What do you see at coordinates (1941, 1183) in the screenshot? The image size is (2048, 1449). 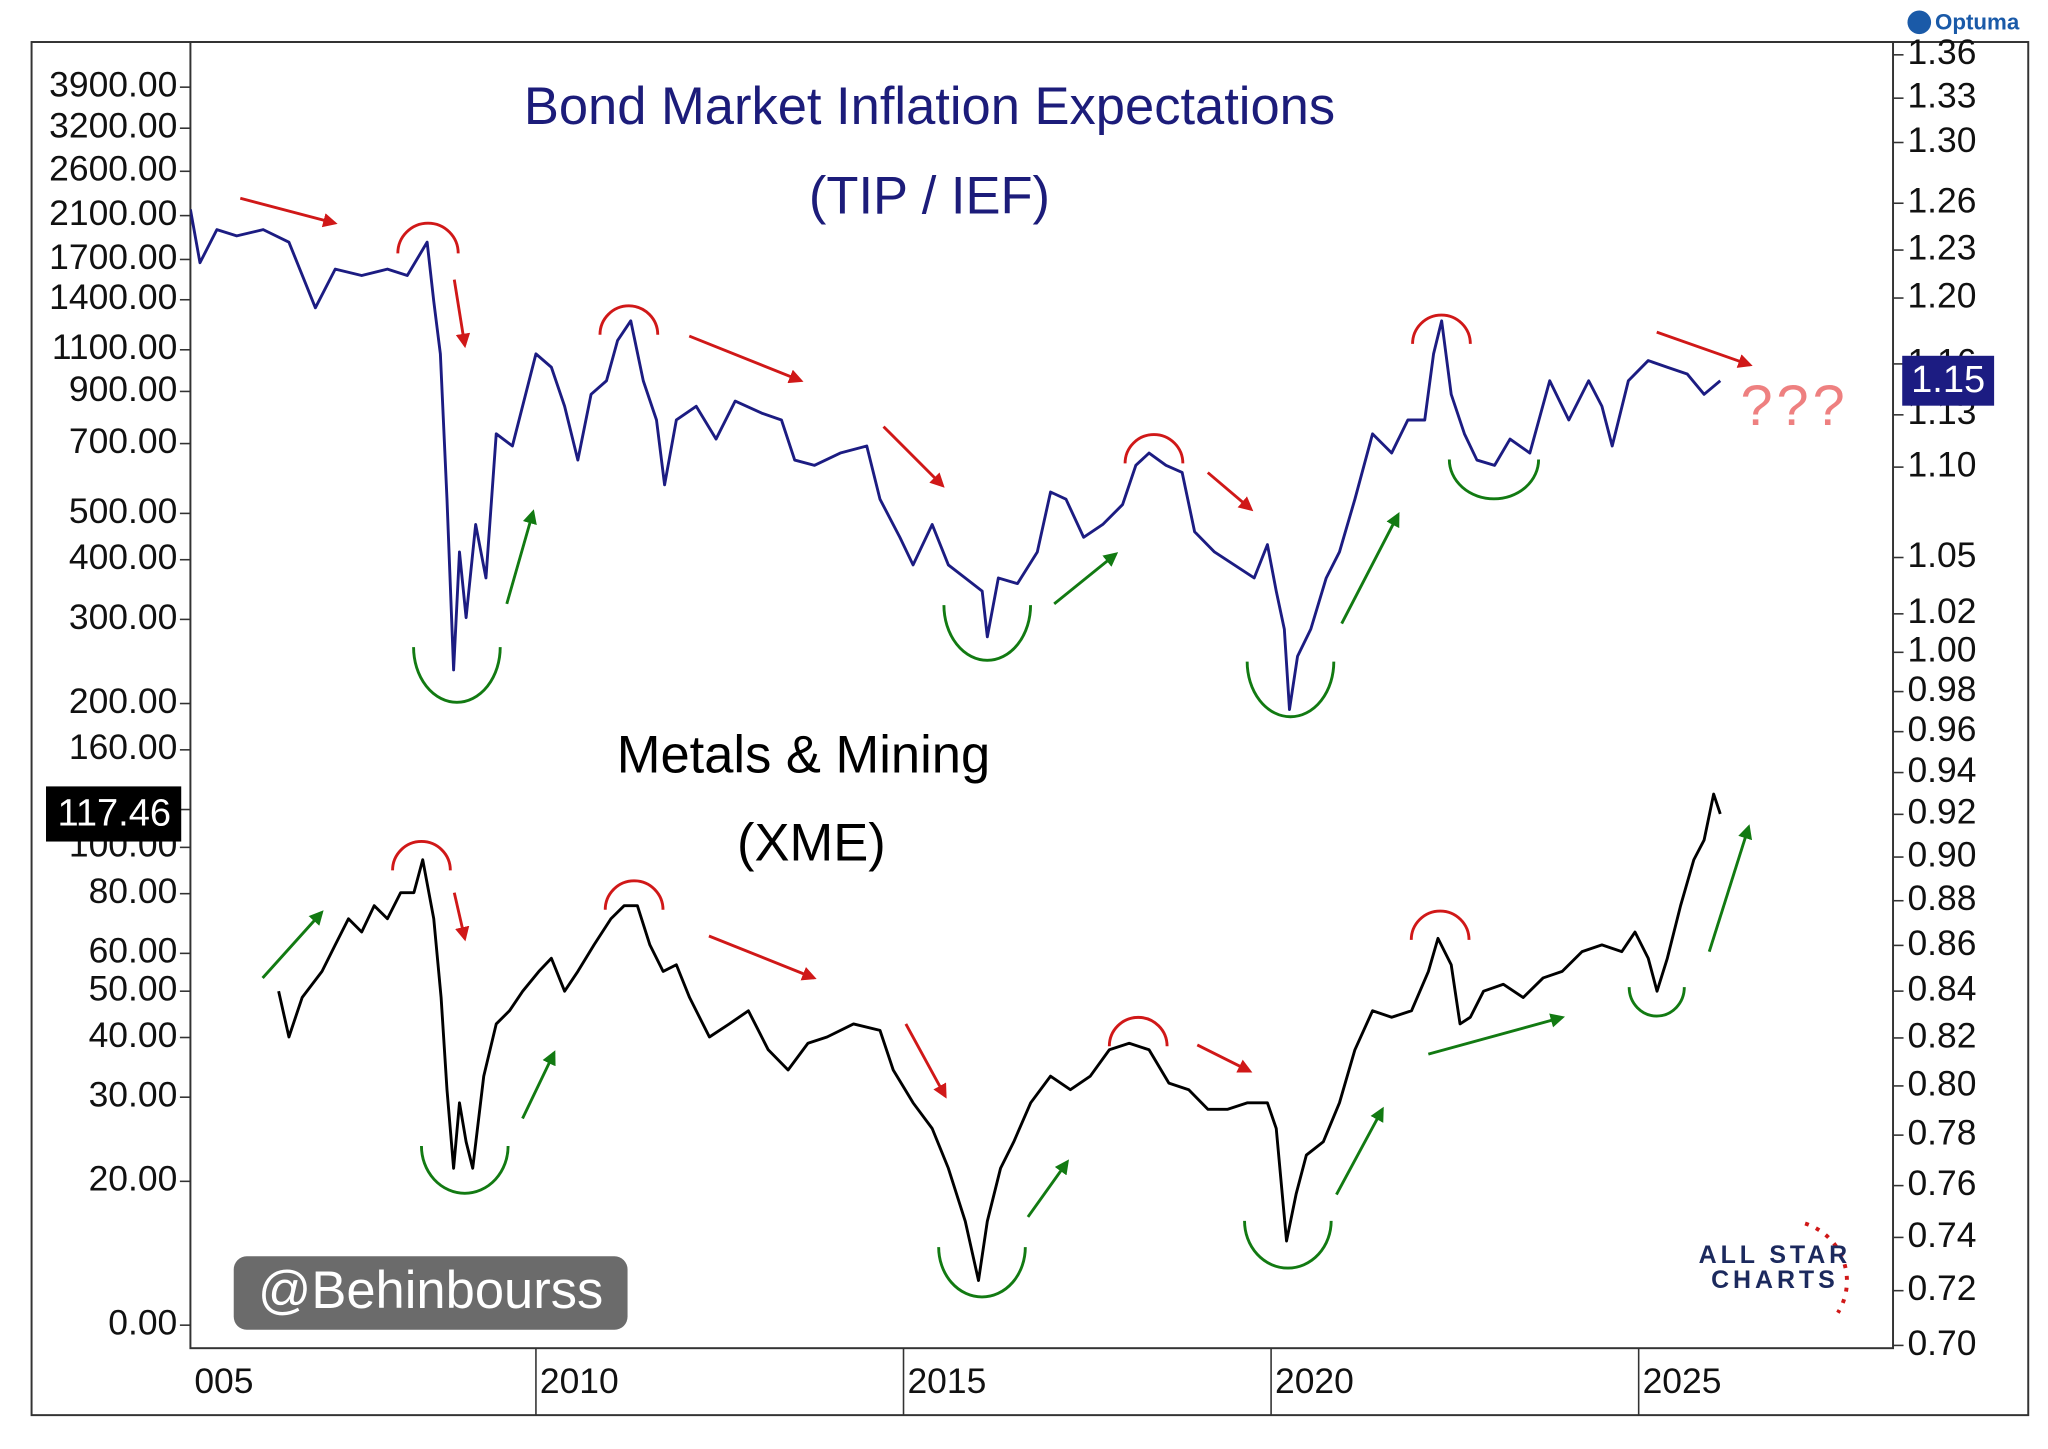 I see `y2-tick-label: 0.76` at bounding box center [1941, 1183].